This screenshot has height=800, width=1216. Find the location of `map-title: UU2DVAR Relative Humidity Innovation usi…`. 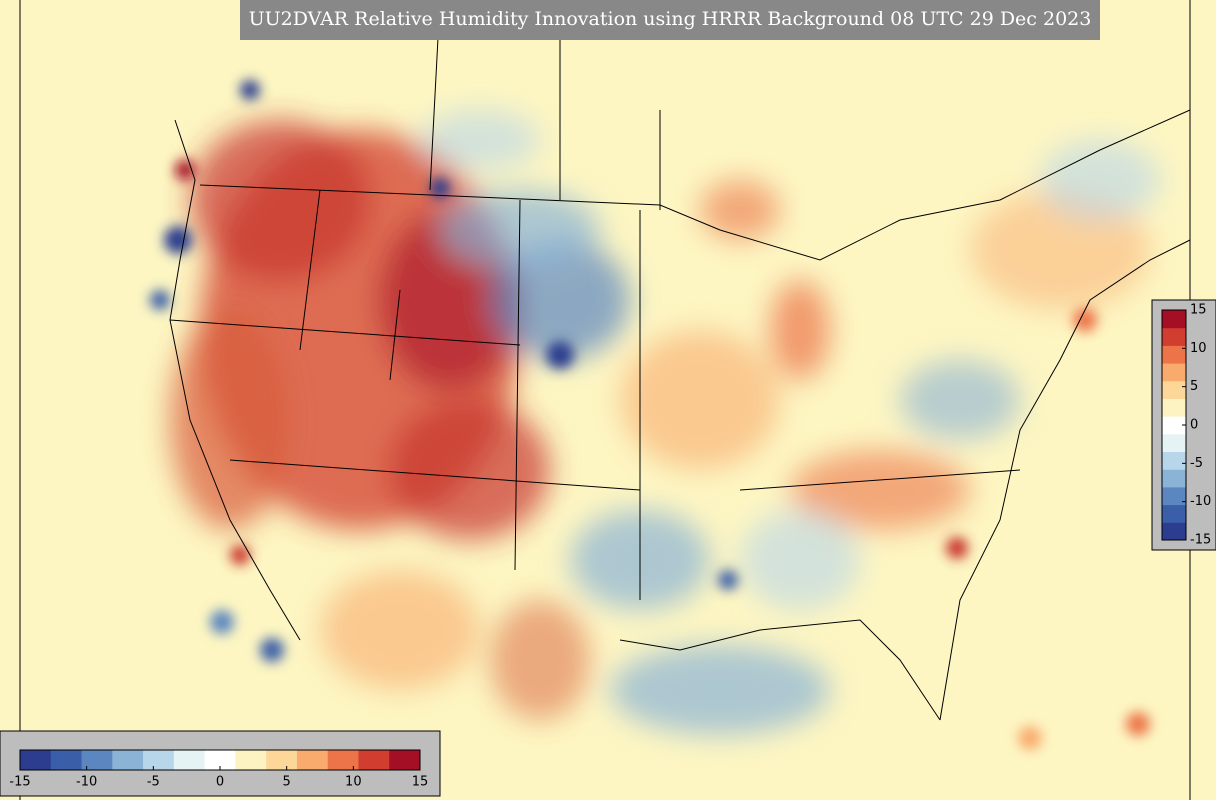

map-title: UU2DVAR Relative Humidity Innovation usi… is located at coordinates (670, 19).